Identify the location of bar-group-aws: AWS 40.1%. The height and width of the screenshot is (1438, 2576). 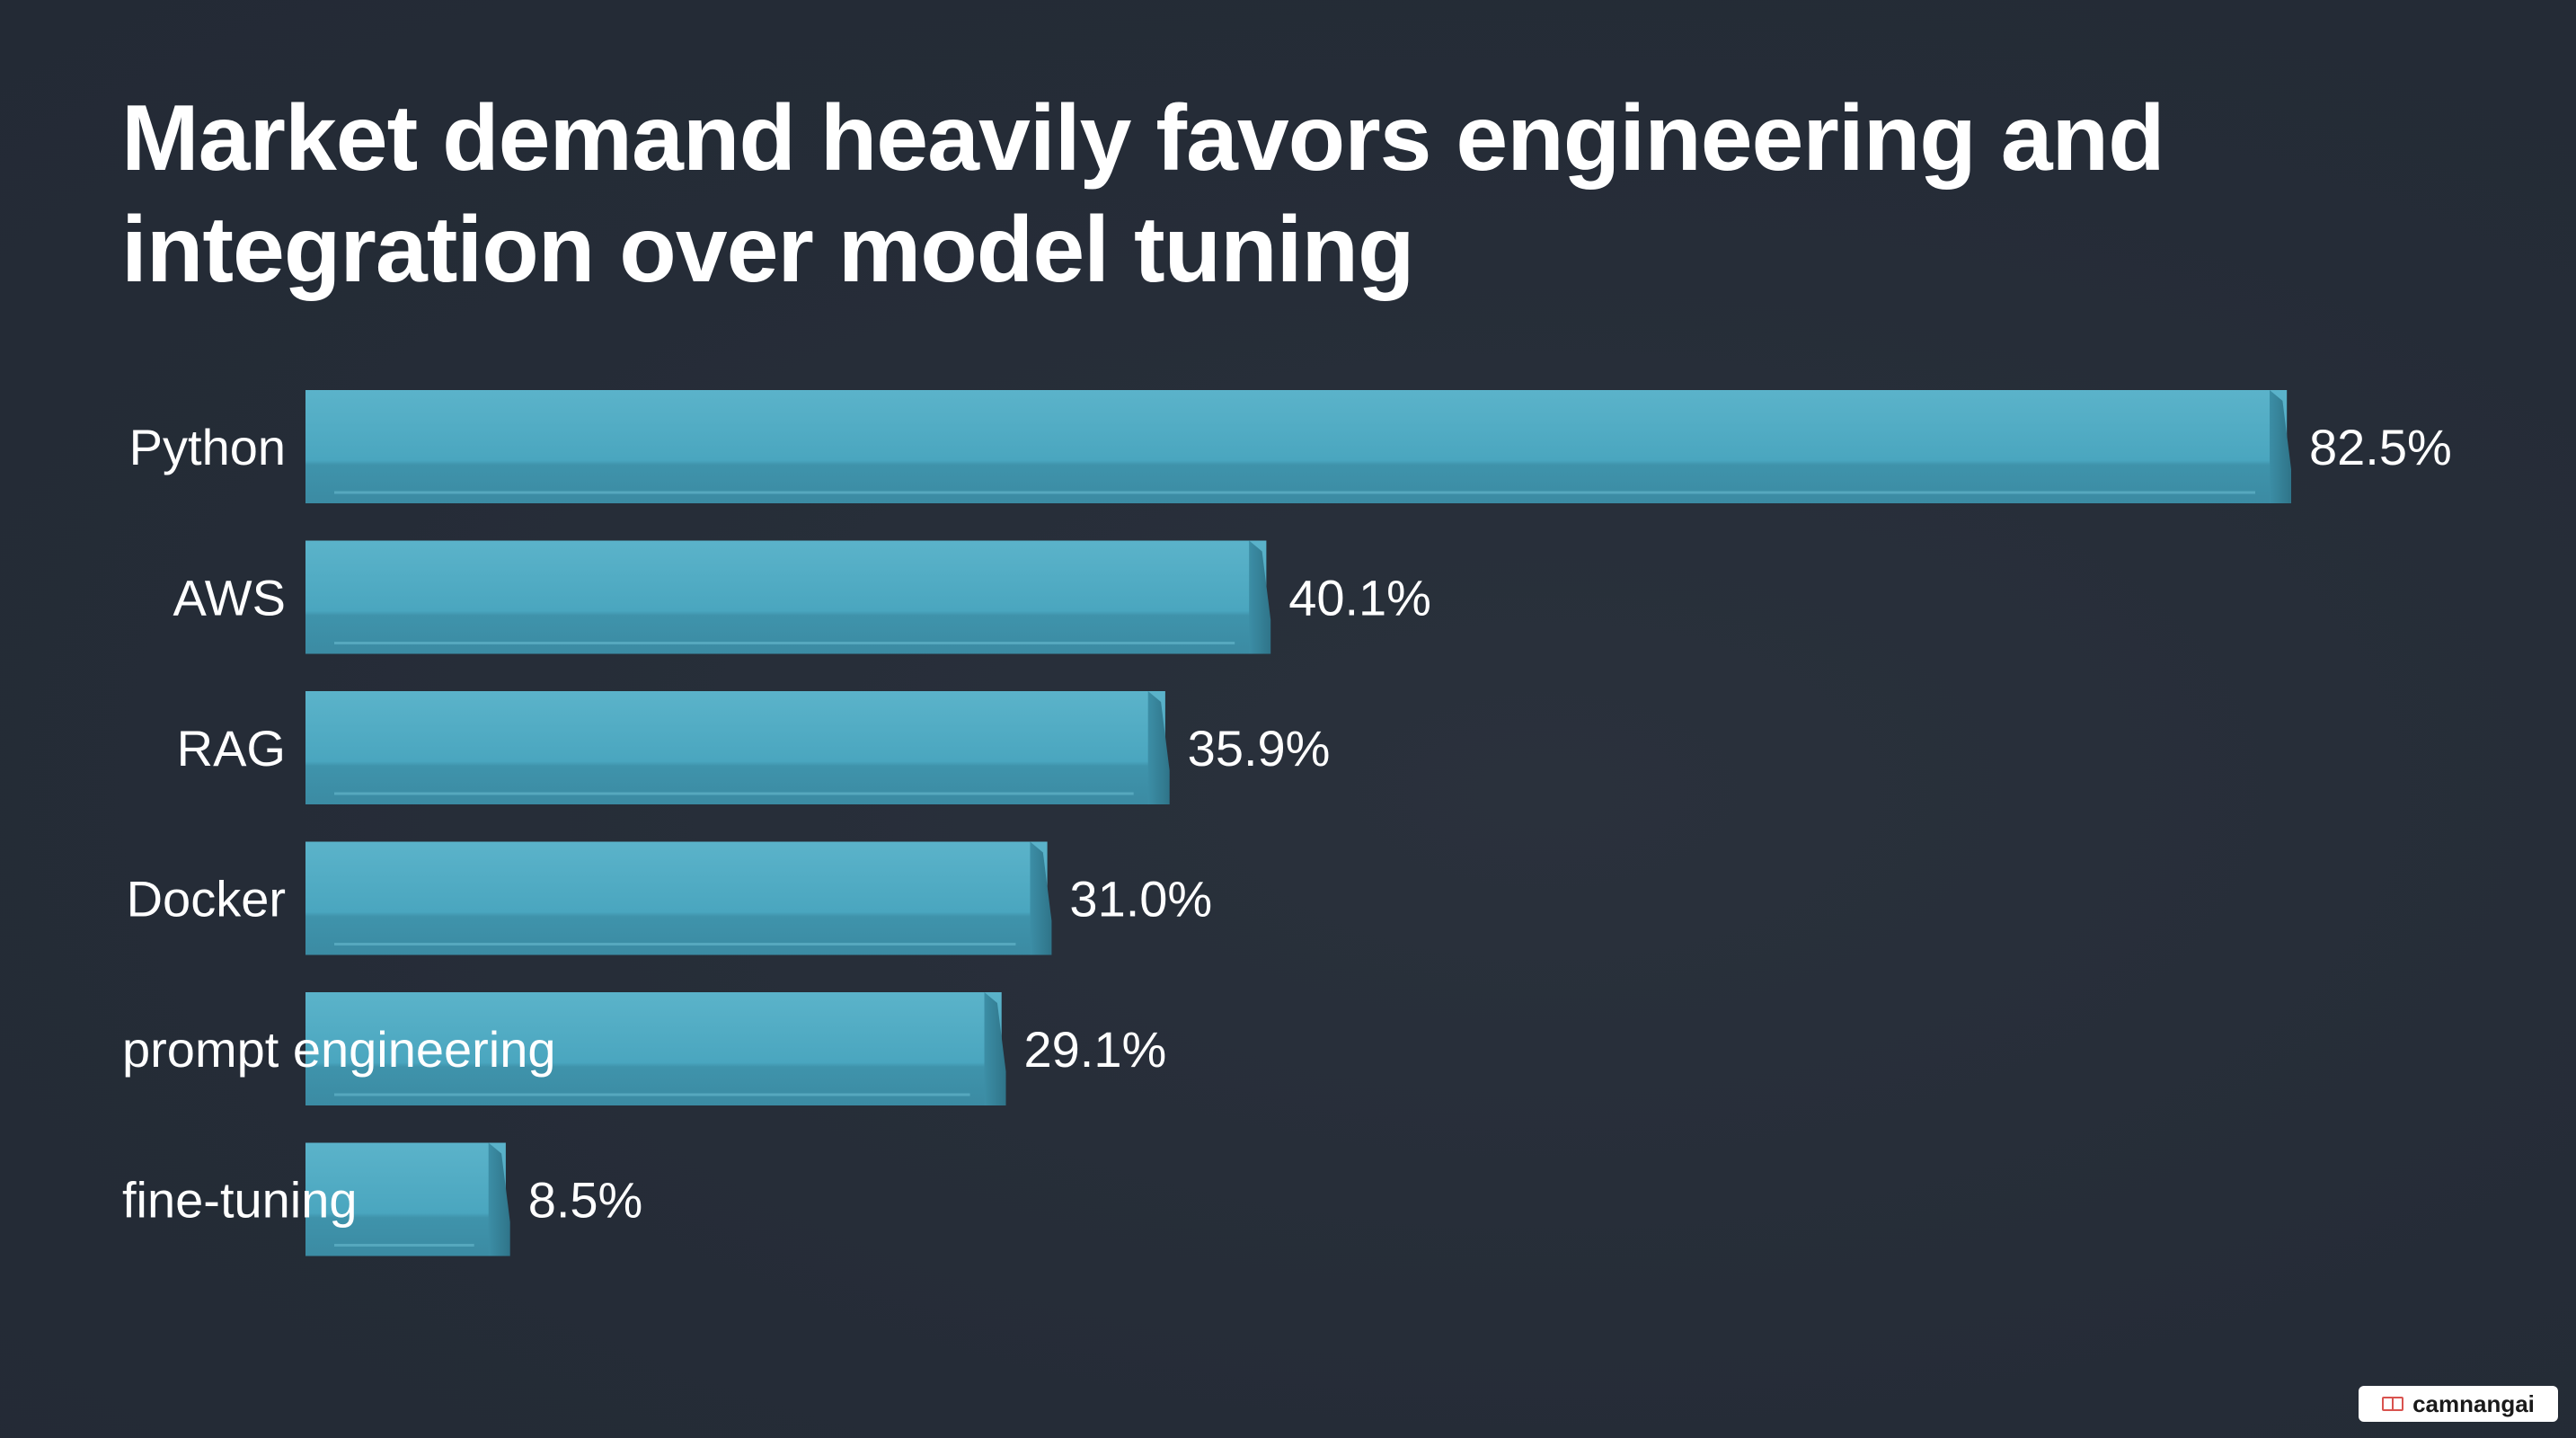
(802, 597).